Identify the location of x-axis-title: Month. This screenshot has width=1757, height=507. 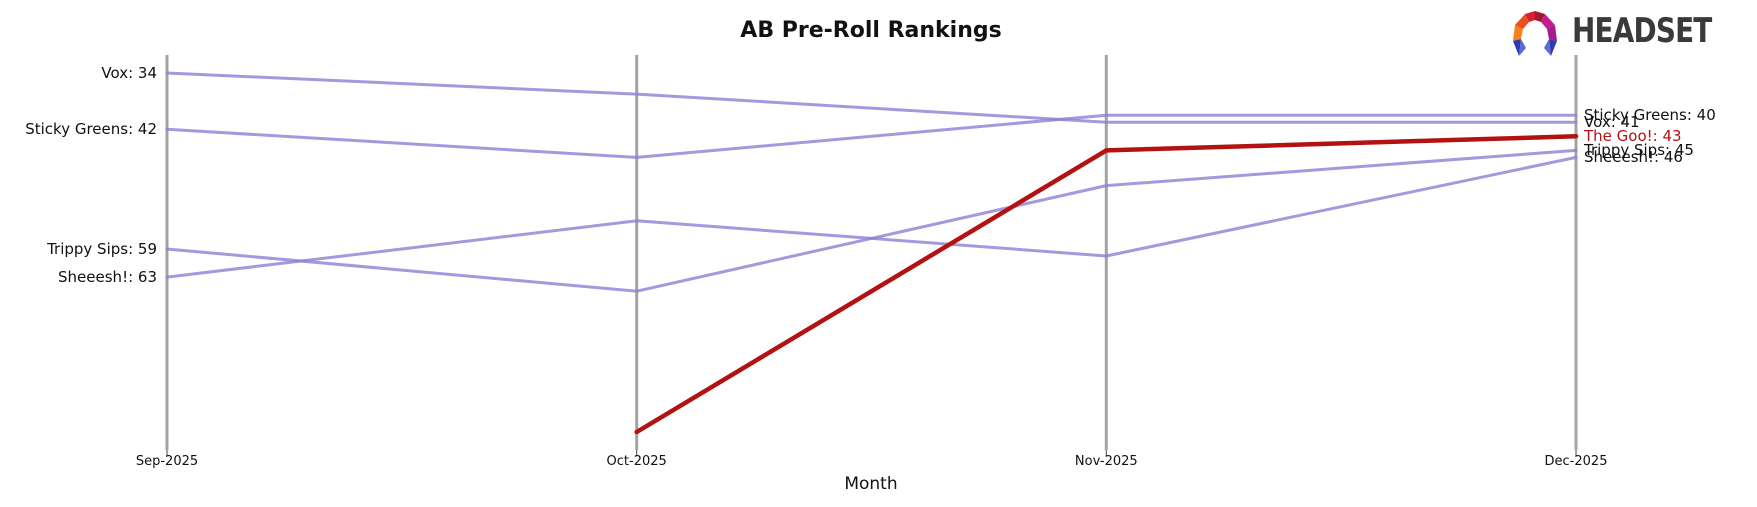
(871, 484).